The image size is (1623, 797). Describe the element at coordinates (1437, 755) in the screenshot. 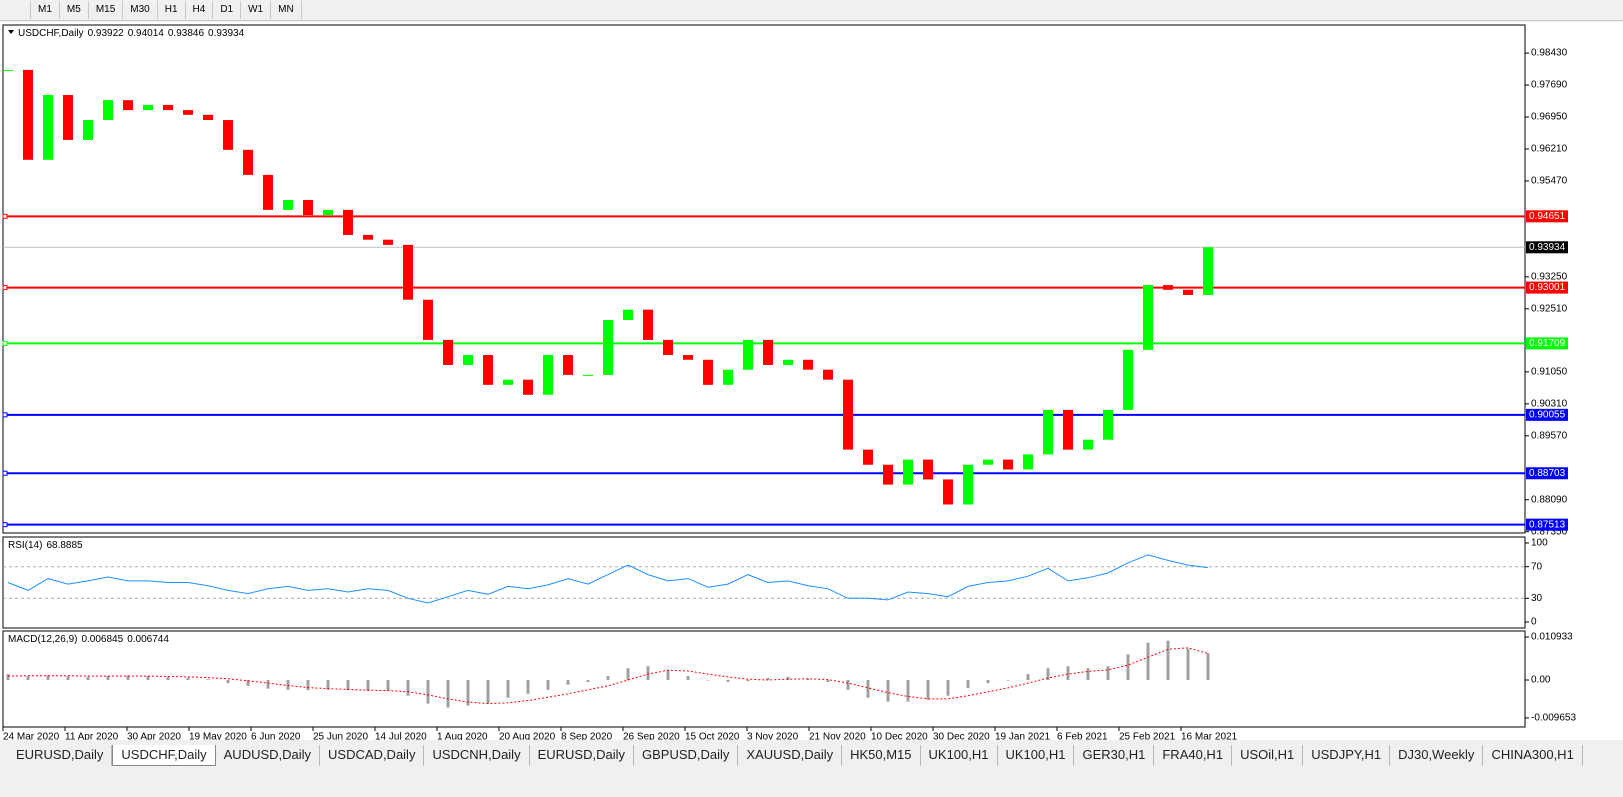

I see `chart-tab: DJ30,Weekly` at that location.